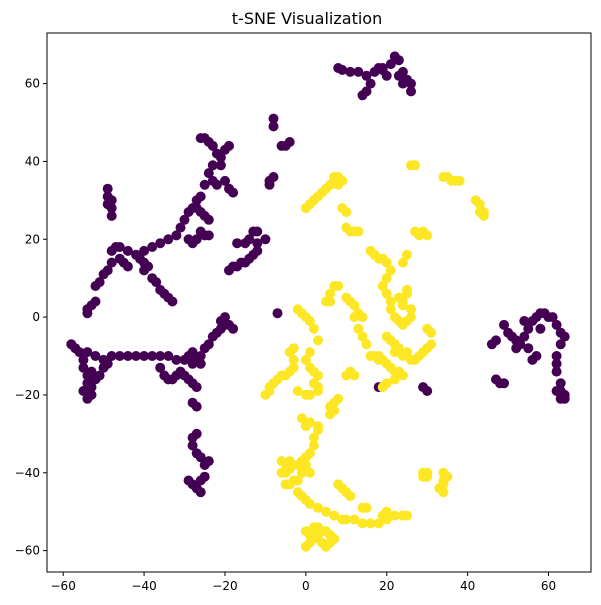  Describe the element at coordinates (386, 586) in the screenshot. I see `x-tick-label: 20` at that location.